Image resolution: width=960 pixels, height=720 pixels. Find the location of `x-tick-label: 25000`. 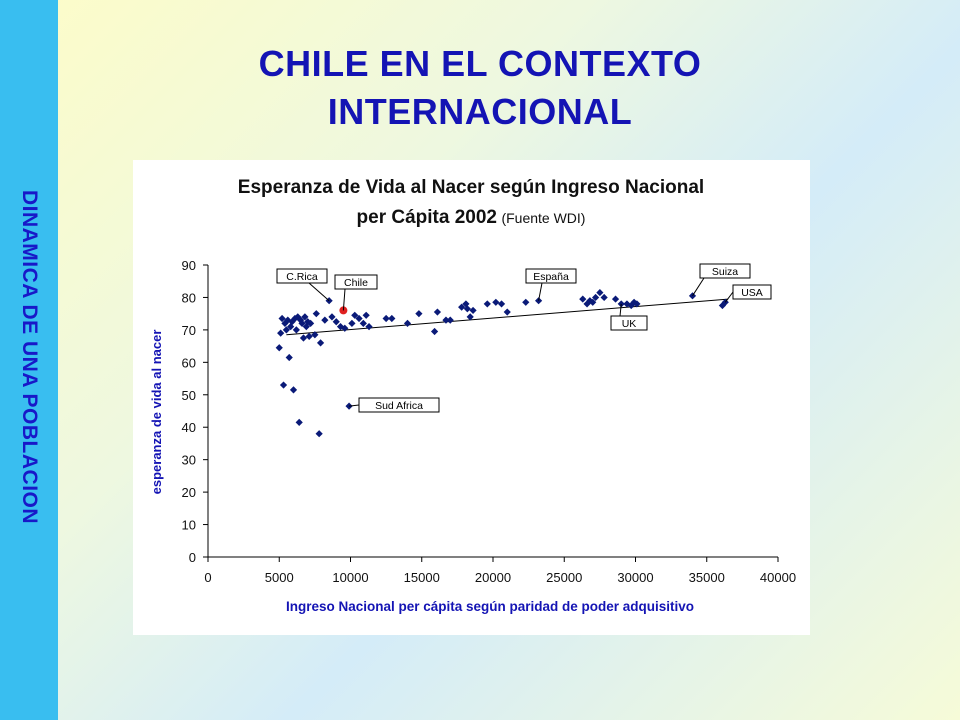

x-tick-label: 25000 is located at coordinates (564, 577).